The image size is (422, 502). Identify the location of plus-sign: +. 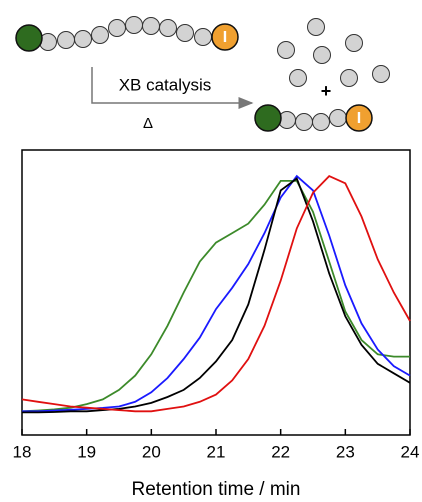
(326, 91).